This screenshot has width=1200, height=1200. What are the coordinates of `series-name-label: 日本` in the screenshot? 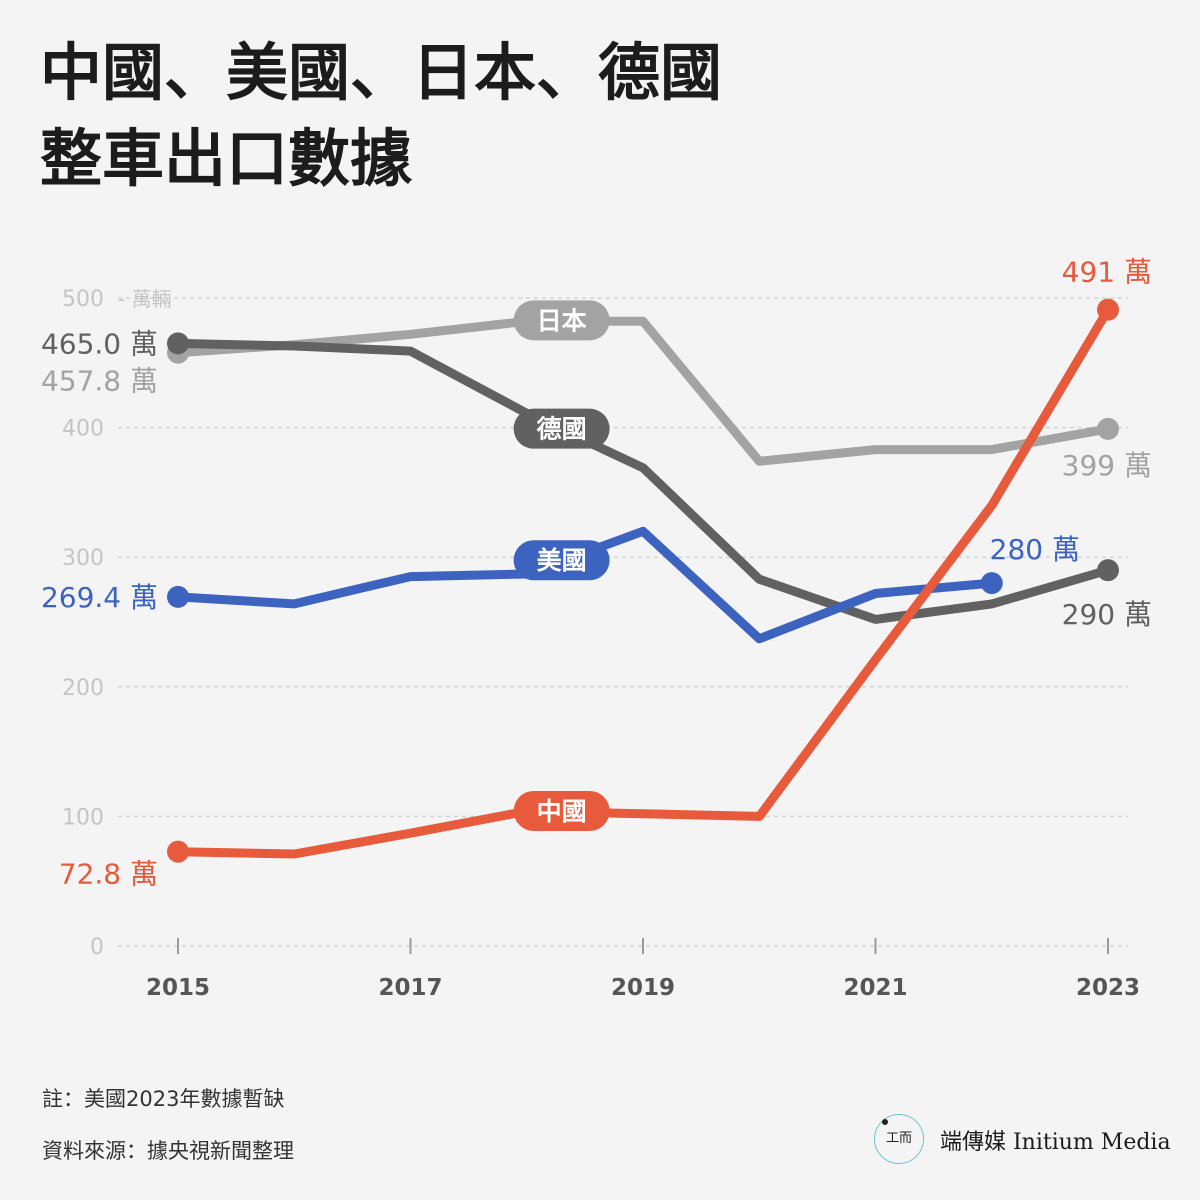 It's located at (562, 320).